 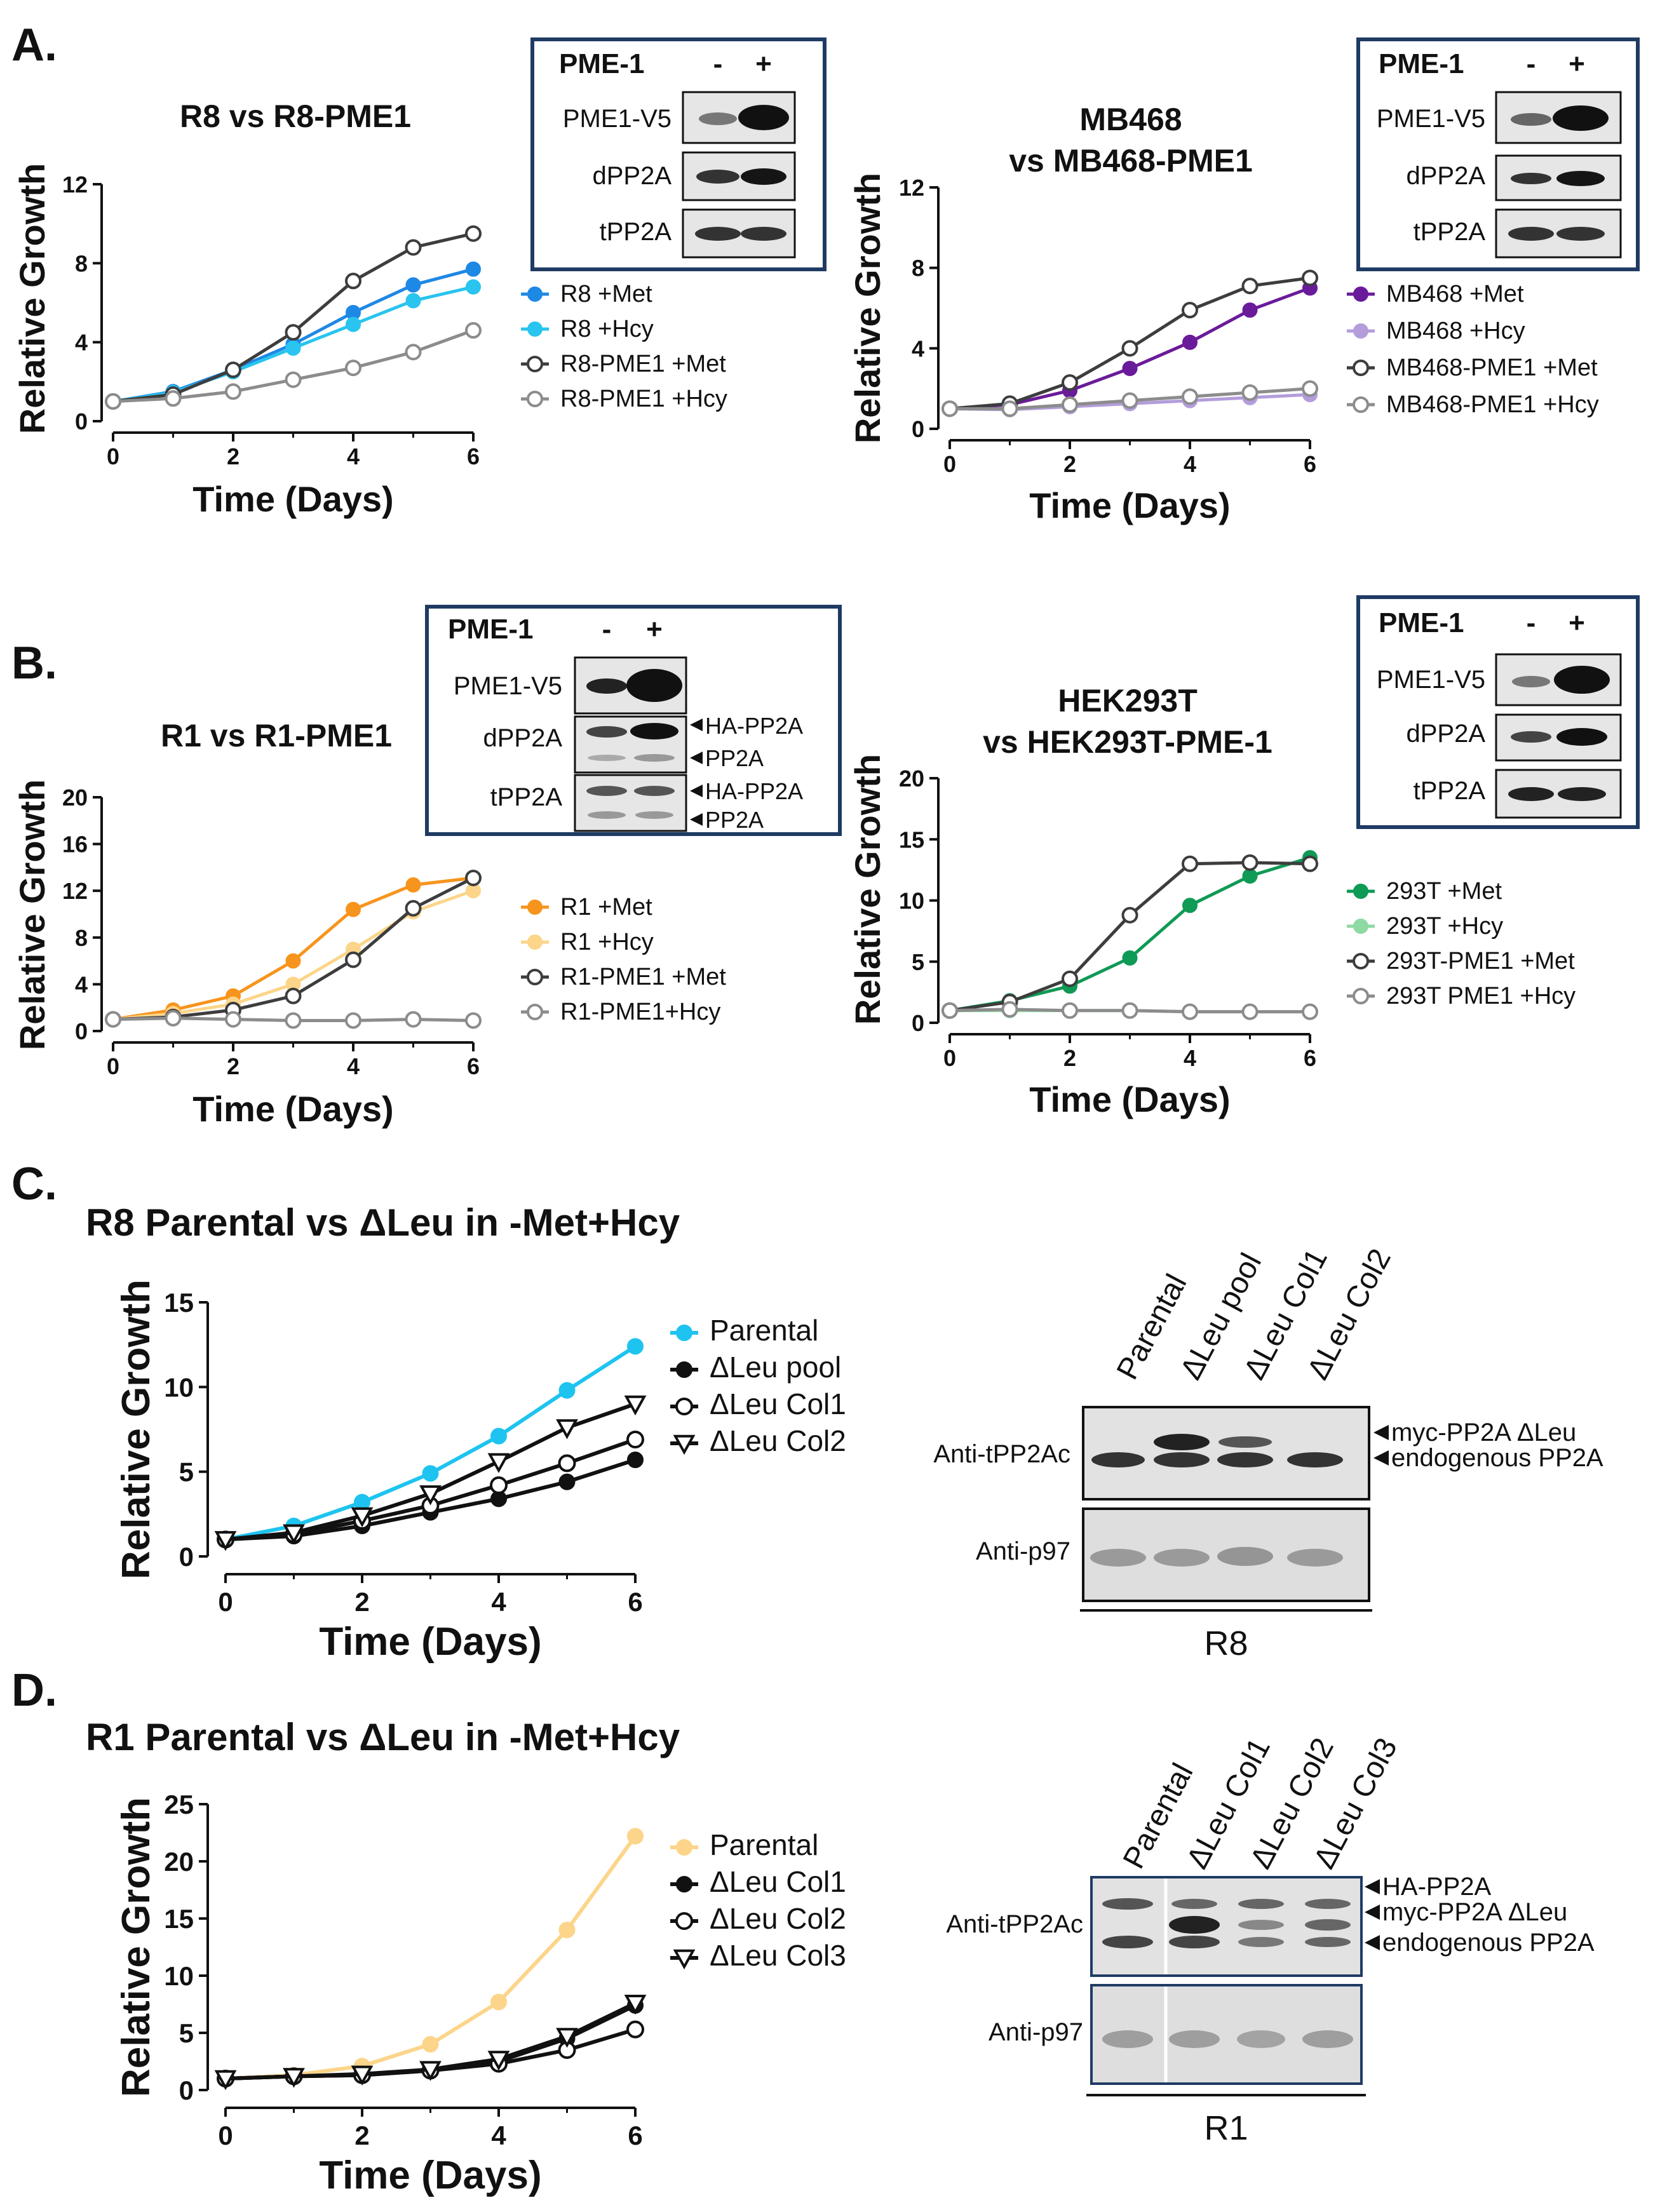 I want to click on x-tick-label: 2, so click(x=361, y=2135).